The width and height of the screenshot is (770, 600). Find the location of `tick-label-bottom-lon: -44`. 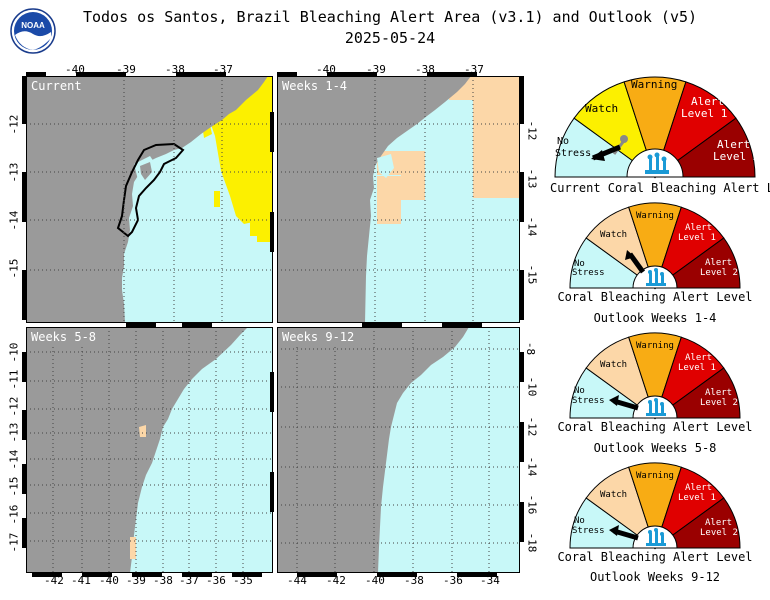

tick-label-bottom-lon: -44 is located at coordinates (297, 580).